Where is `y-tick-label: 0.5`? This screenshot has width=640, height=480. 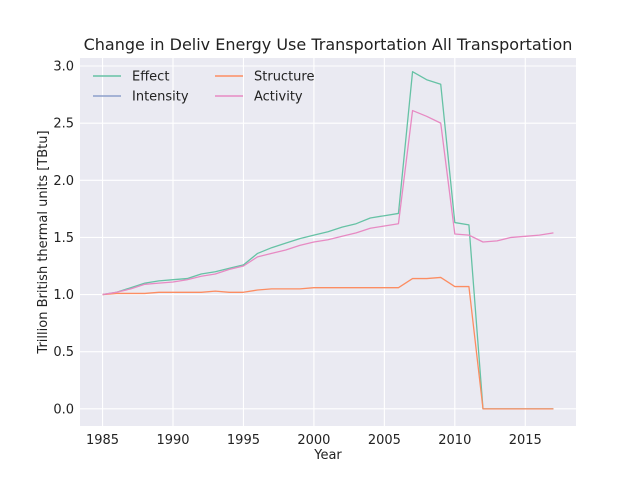 y-tick-label: 0.5 is located at coordinates (63, 352).